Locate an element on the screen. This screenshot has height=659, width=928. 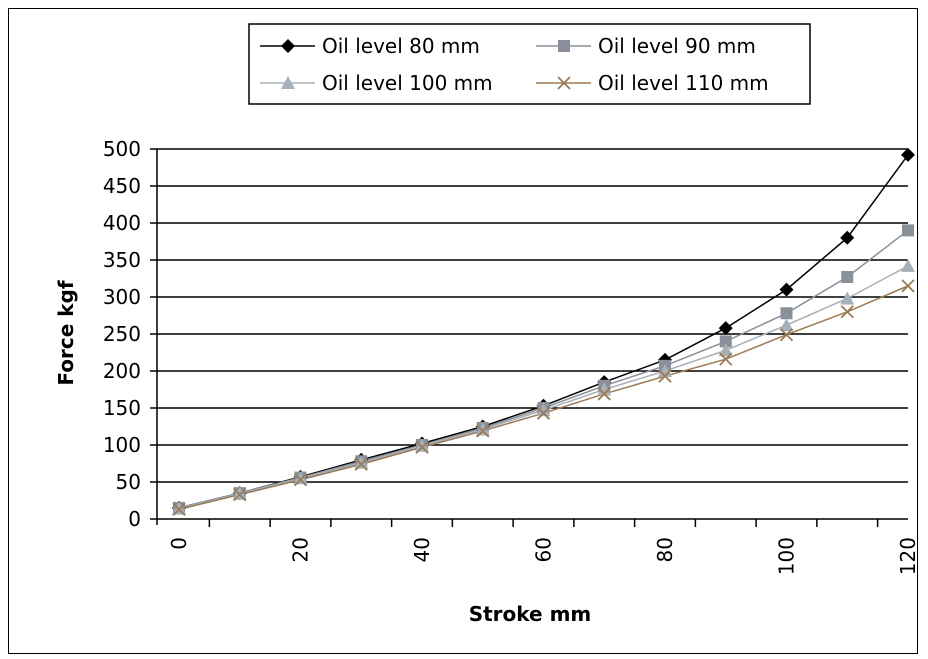
x-tick-labels: 0 20 40 60 80 100 120 is located at coordinates (543, 556).